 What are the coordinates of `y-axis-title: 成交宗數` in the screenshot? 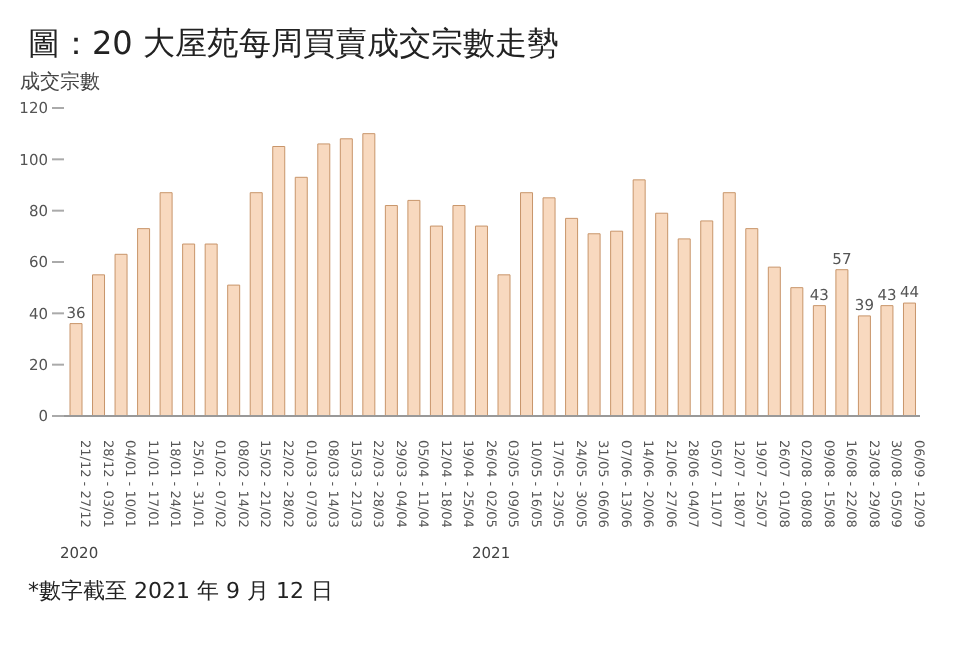 It's located at (60, 82).